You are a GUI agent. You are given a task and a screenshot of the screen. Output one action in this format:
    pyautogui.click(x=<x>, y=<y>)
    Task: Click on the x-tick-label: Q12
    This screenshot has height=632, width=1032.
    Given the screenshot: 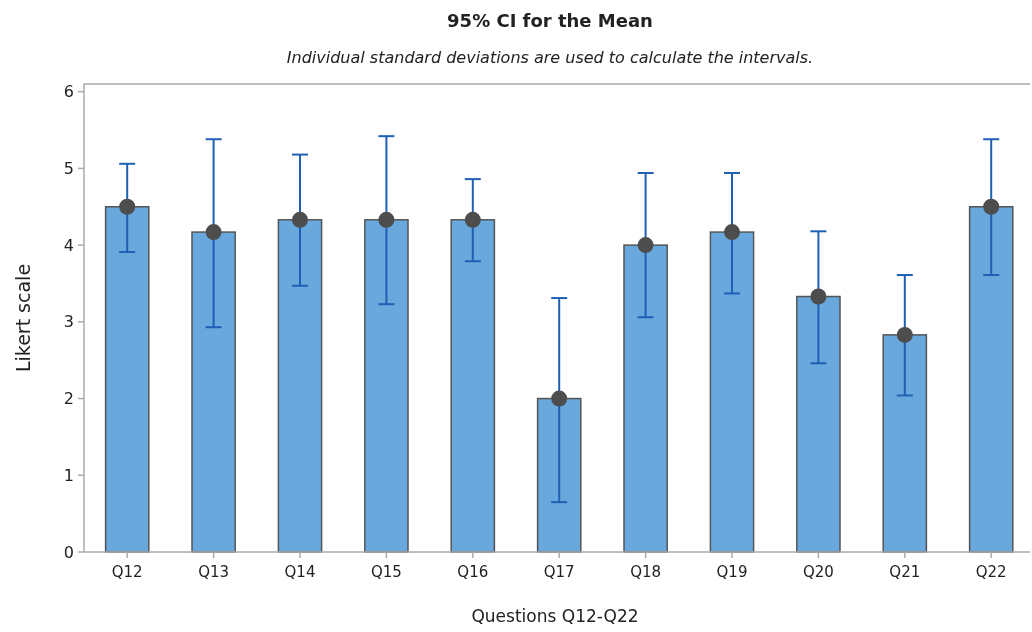 What is the action you would take?
    pyautogui.click(x=127, y=572)
    